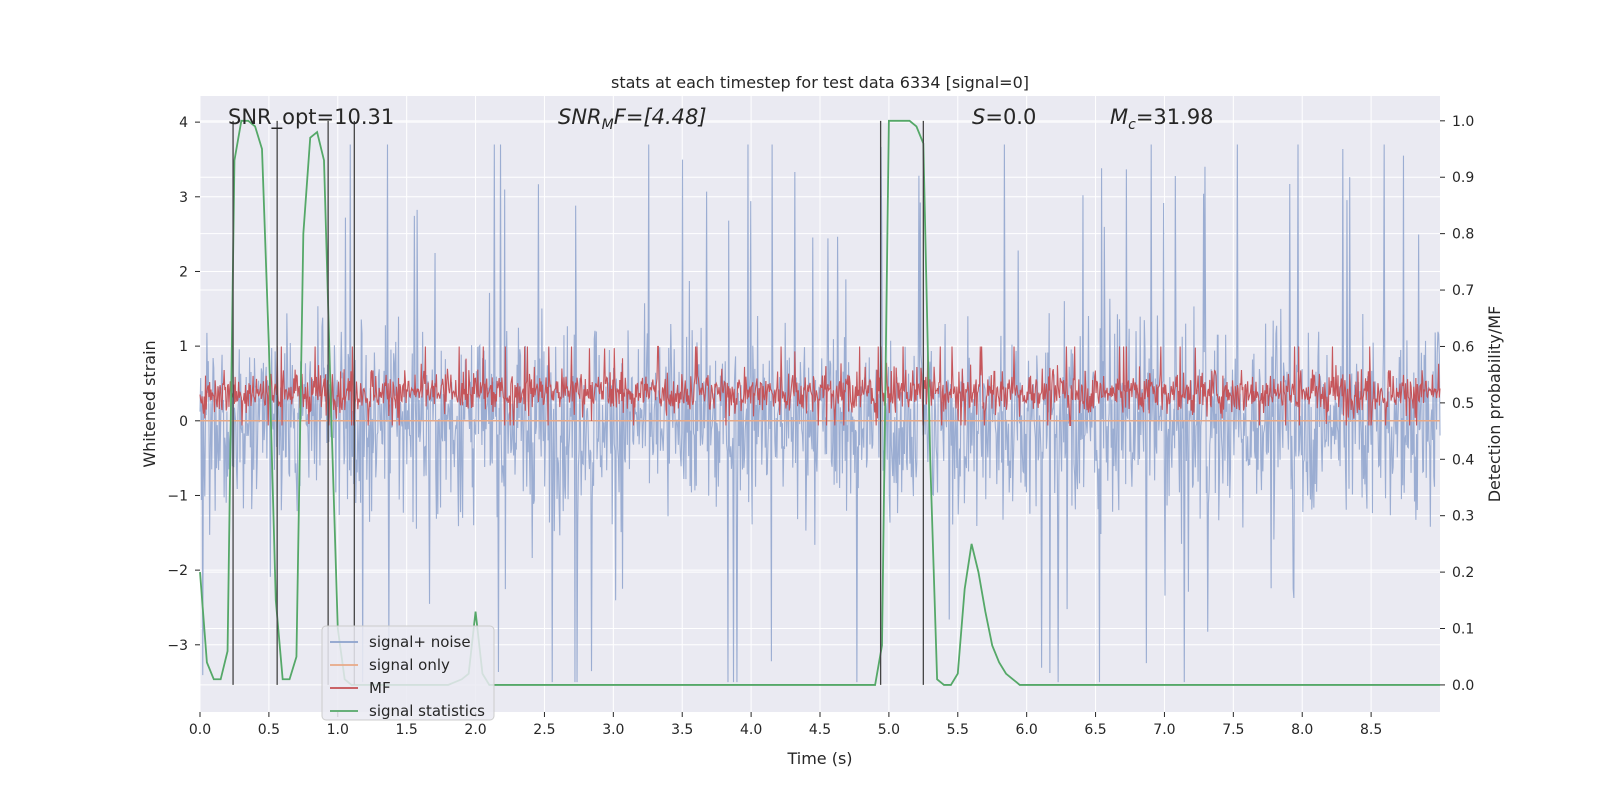 This screenshot has height=800, width=1600. I want to click on mc-annotation: Mc=31.98, so click(1162, 119).